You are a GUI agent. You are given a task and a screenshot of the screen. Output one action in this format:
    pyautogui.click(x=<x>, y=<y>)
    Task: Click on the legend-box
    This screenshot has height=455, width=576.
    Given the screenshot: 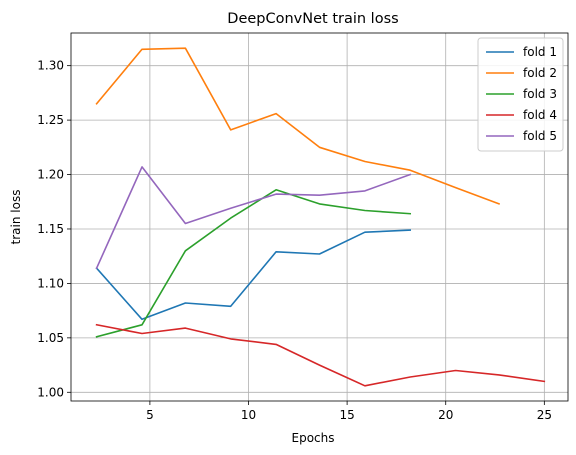 What is the action you would take?
    pyautogui.click(x=520, y=94)
    